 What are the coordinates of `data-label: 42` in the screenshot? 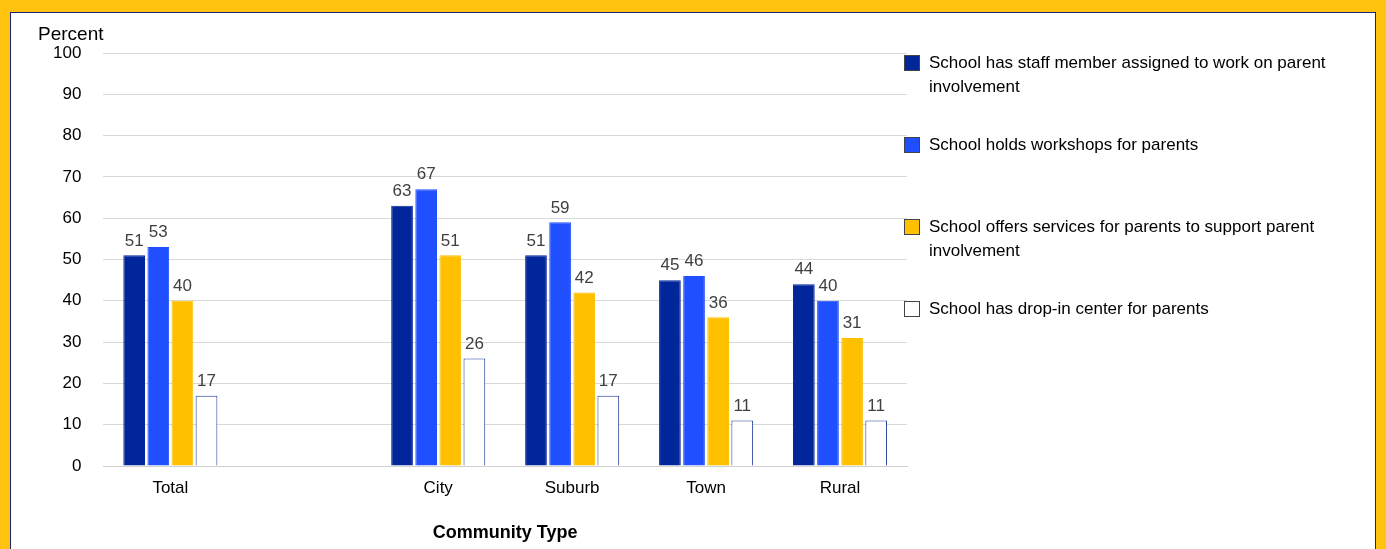 It's located at (584, 277).